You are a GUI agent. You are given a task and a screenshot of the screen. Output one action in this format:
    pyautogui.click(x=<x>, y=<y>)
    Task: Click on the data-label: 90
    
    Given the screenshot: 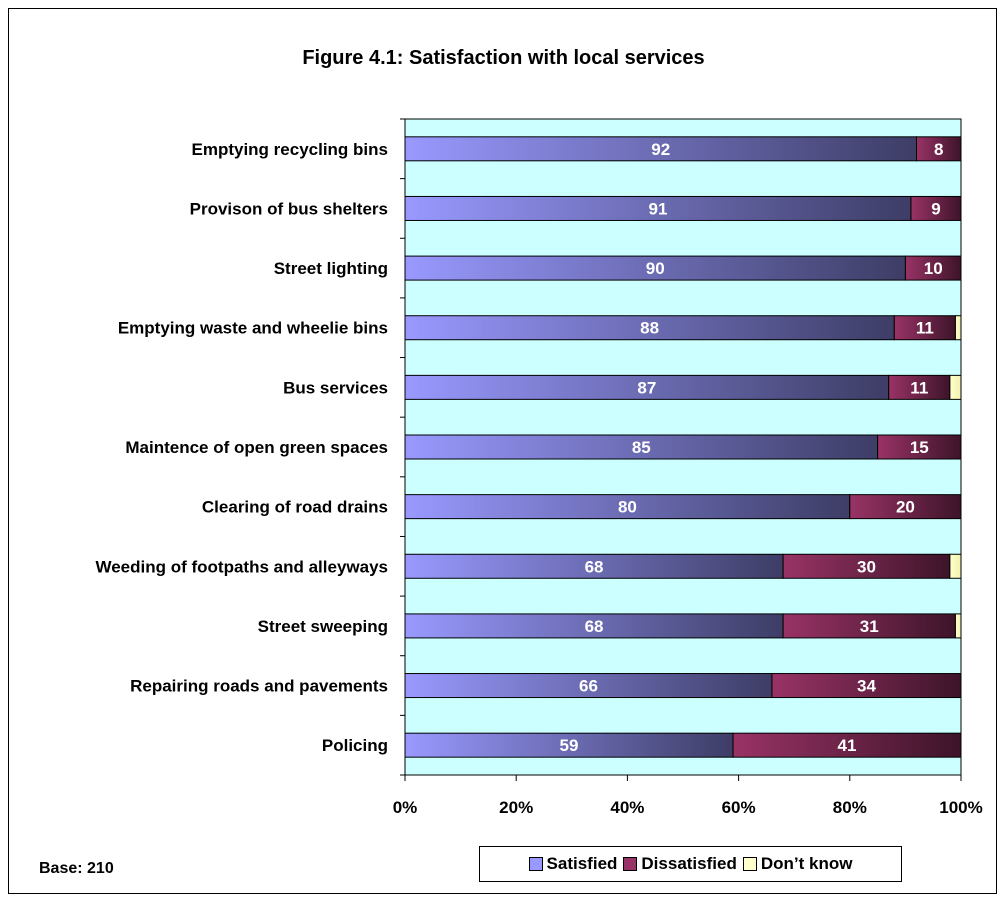 What is the action you would take?
    pyautogui.click(x=655, y=268)
    